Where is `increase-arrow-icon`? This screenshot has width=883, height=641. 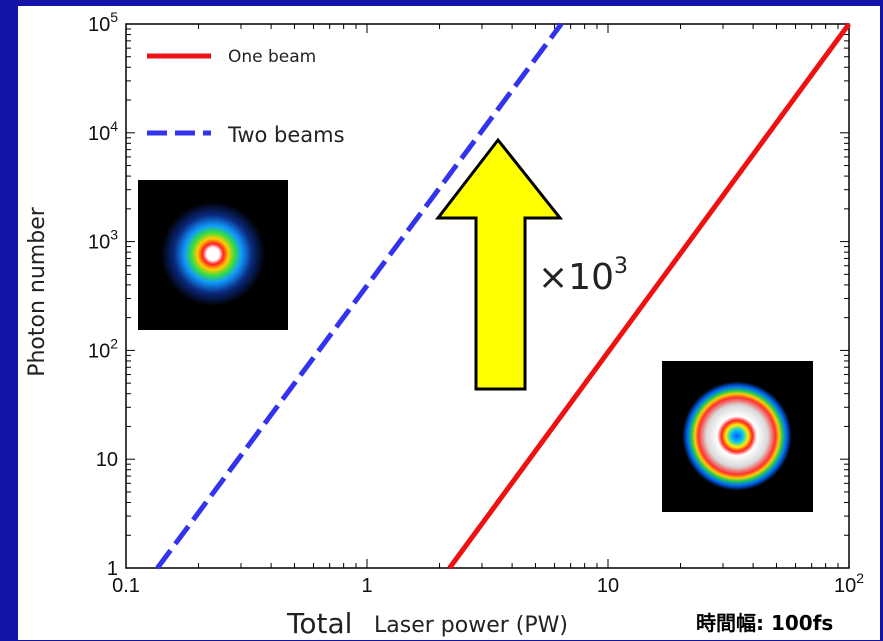
increase-arrow-icon is located at coordinates (499, 264).